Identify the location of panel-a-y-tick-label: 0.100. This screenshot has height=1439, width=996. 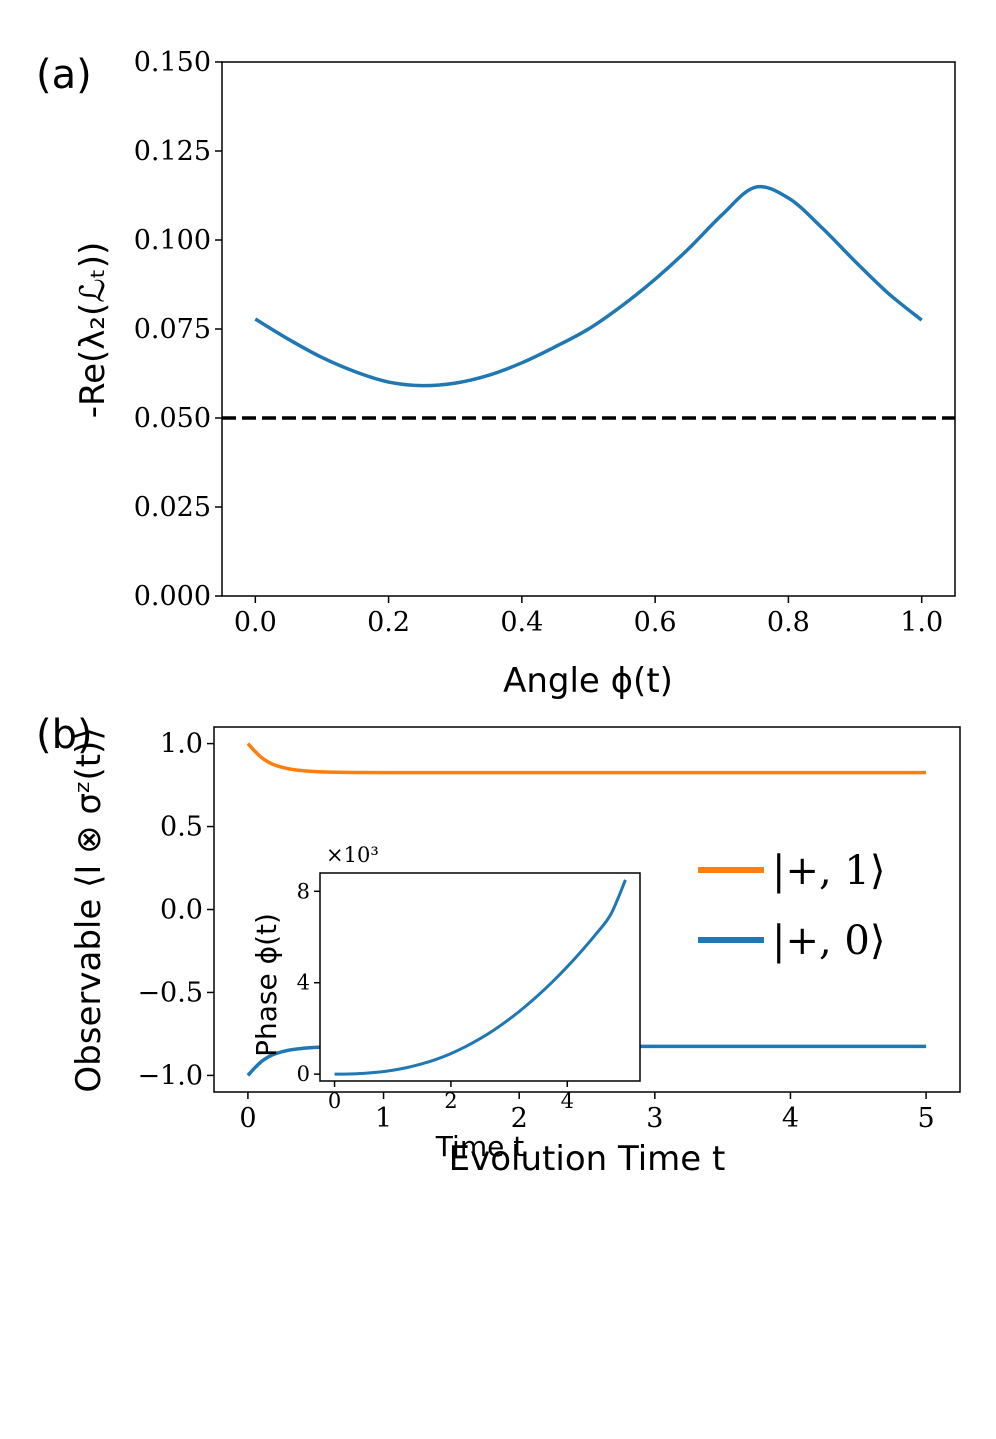
(172, 240).